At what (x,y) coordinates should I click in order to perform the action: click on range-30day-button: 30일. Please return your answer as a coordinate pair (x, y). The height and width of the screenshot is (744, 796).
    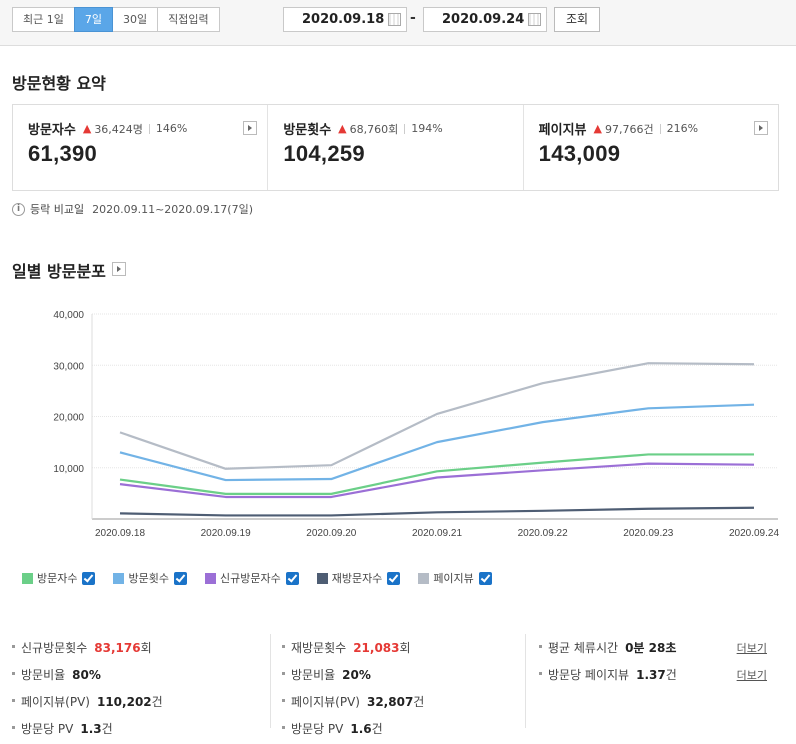
    Looking at the image, I should click on (135, 19).